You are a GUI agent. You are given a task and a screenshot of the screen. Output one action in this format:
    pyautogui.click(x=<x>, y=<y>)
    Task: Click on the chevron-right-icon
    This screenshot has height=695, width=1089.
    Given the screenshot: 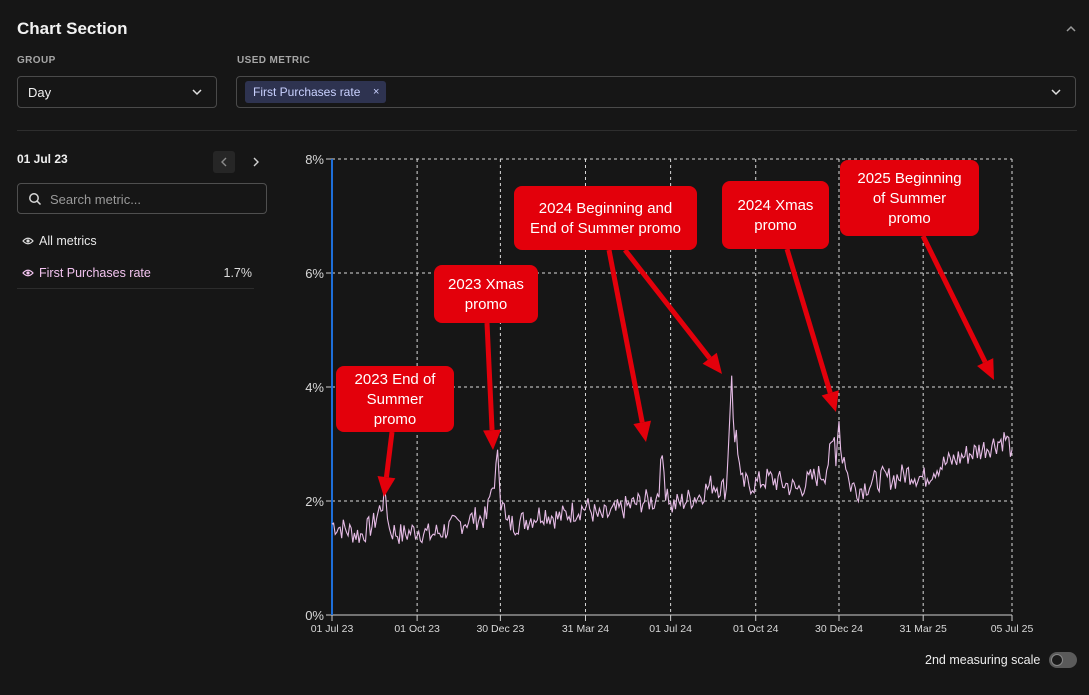 What is the action you would take?
    pyautogui.click(x=256, y=162)
    